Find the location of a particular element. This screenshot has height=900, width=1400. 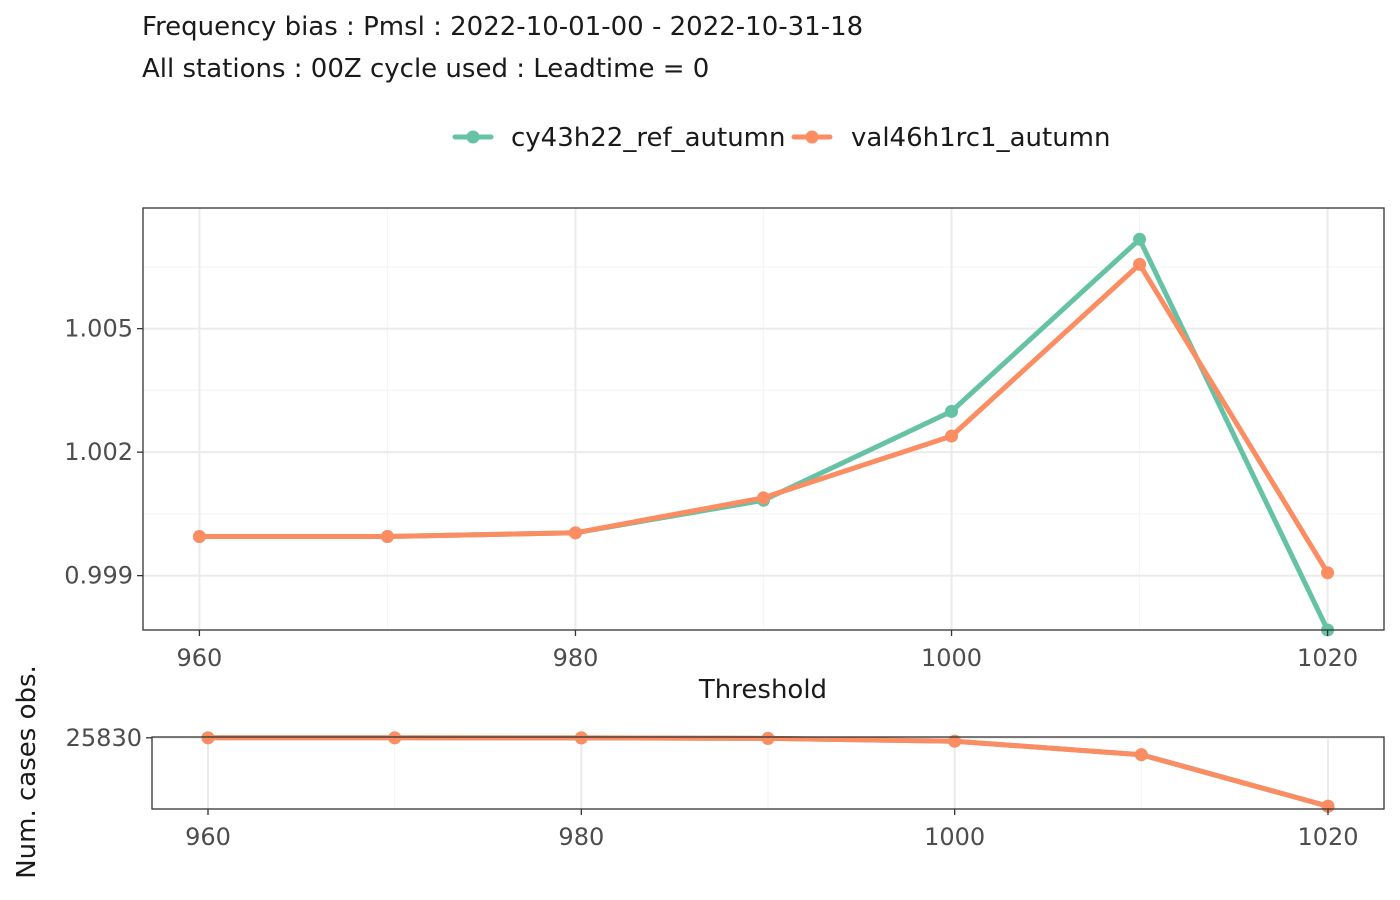

num-cases-panel: 960 980 1000 1020 25830 is located at coordinates (725, 787).